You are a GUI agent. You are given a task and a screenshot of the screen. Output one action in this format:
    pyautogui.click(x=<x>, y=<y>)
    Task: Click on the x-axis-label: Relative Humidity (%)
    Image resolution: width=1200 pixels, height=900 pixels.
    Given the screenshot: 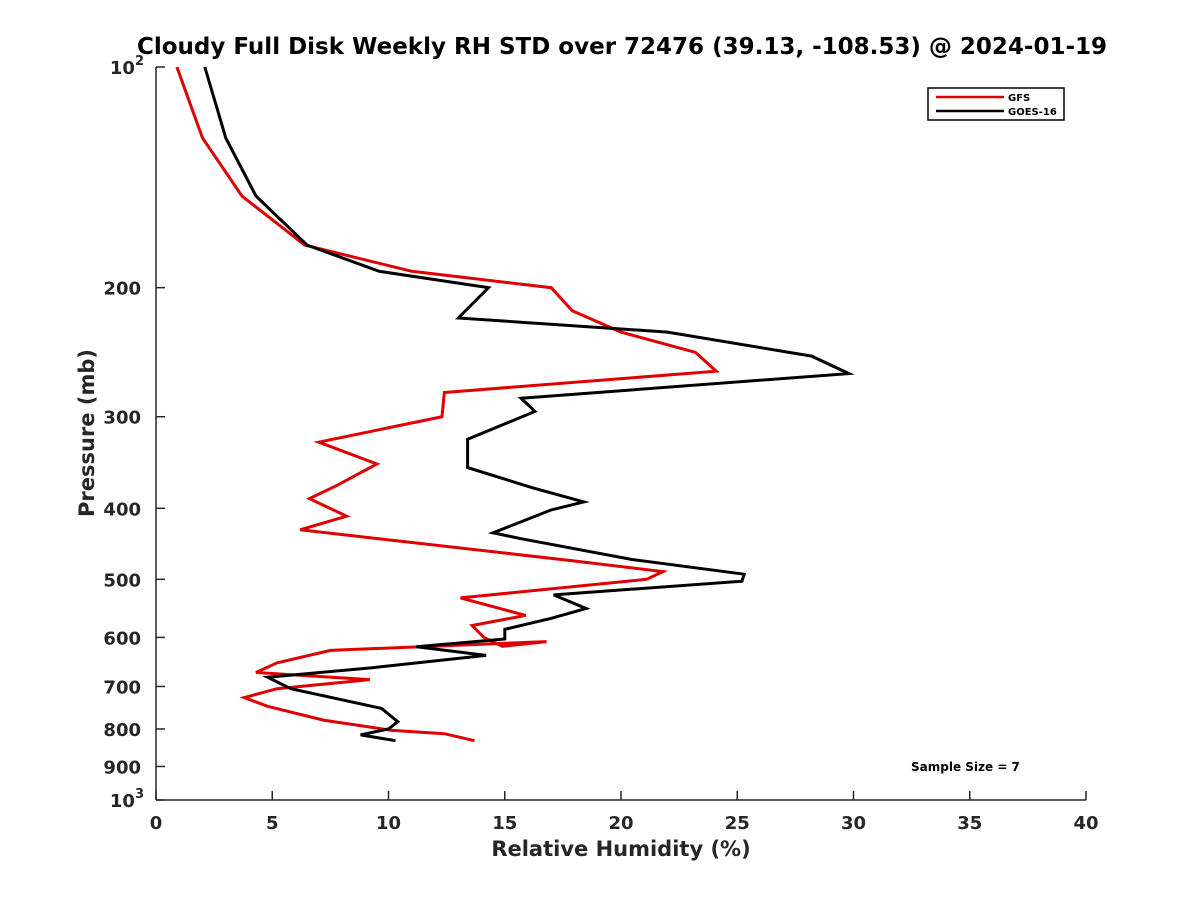 What is the action you would take?
    pyautogui.click(x=620, y=849)
    